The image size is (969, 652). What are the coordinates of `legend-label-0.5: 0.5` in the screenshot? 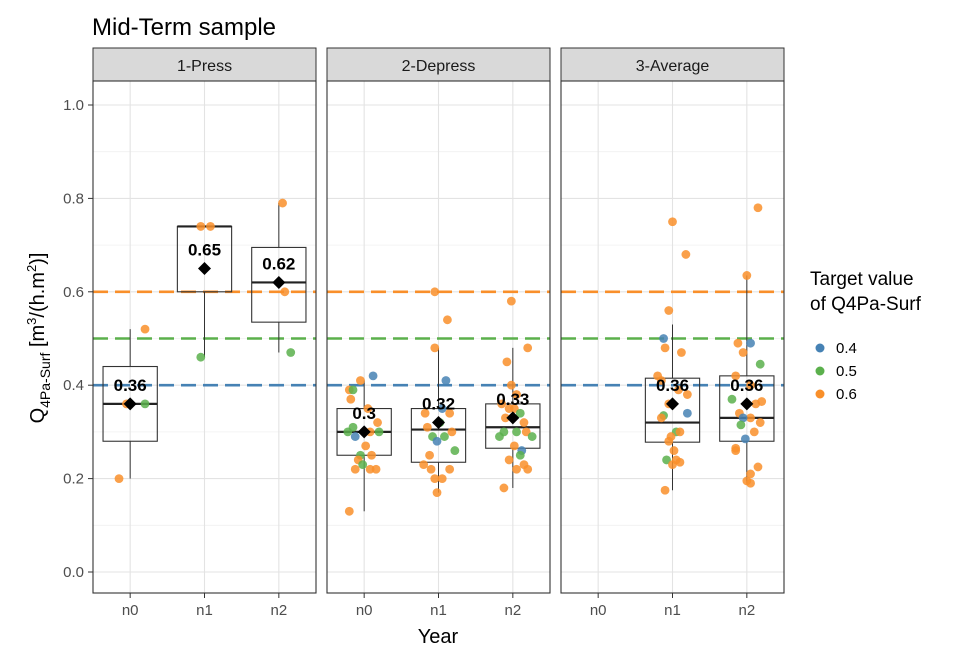 It's located at (846, 371).